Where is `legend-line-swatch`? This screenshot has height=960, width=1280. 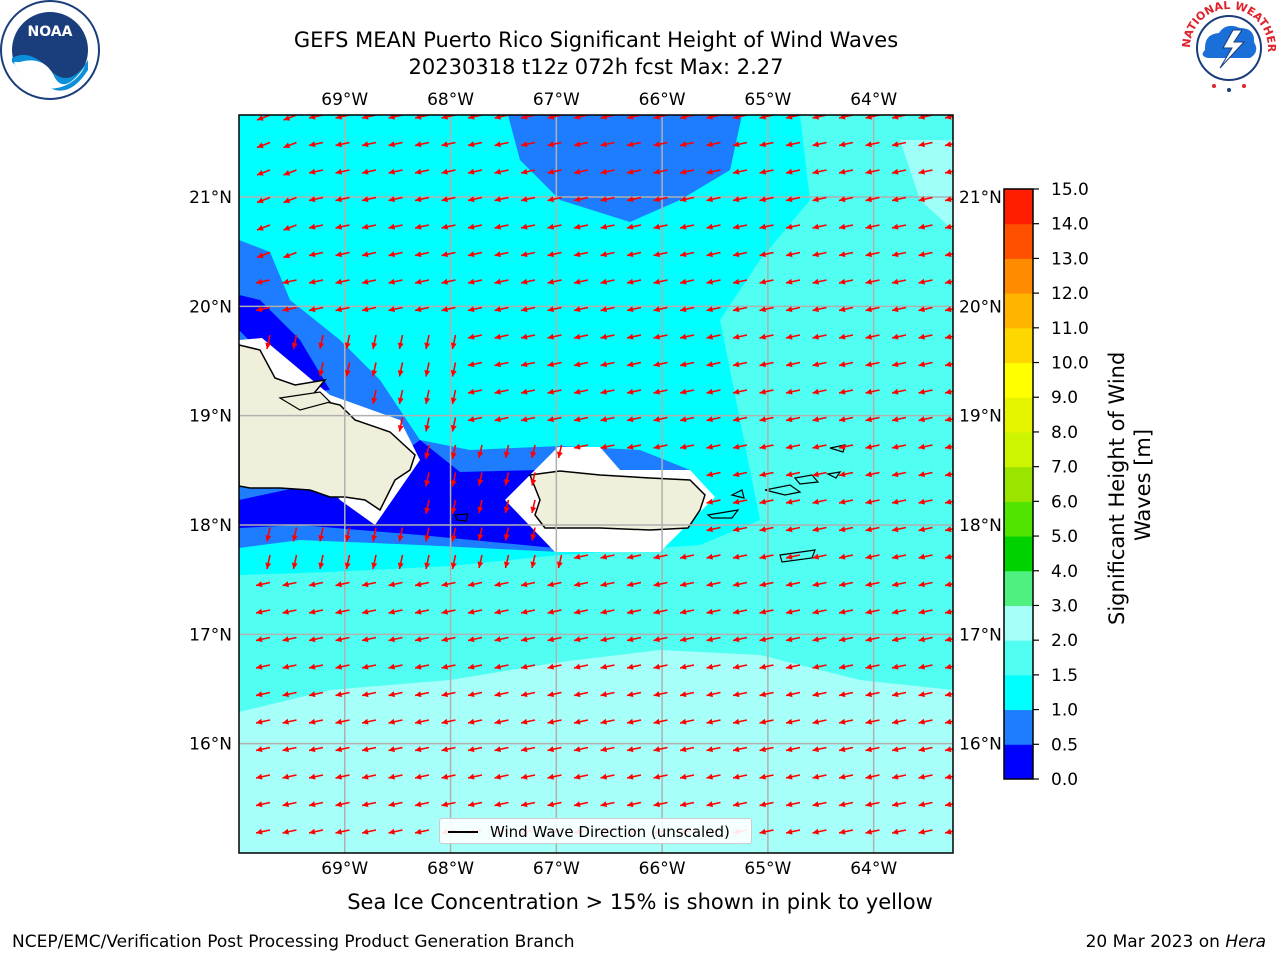
legend-line-swatch is located at coordinates (463, 832).